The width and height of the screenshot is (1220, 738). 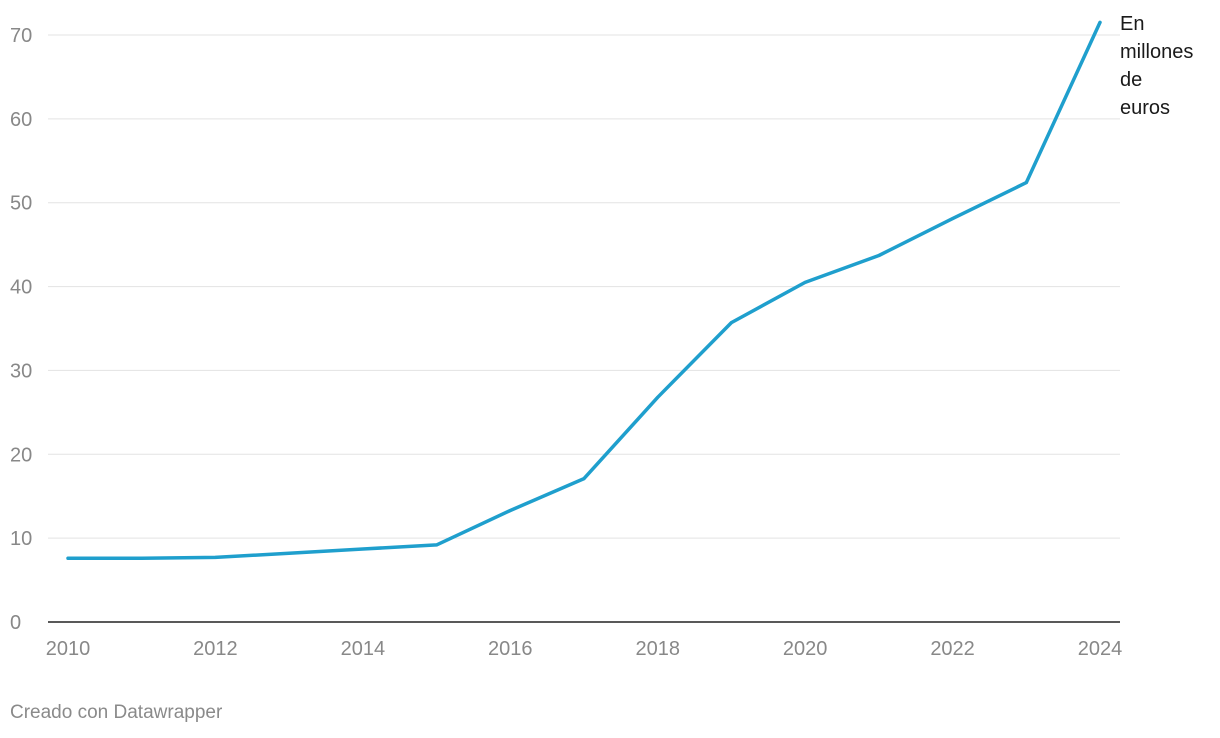 What do you see at coordinates (1159, 66) in the screenshot?
I see `unit-annotation: En millones de euros` at bounding box center [1159, 66].